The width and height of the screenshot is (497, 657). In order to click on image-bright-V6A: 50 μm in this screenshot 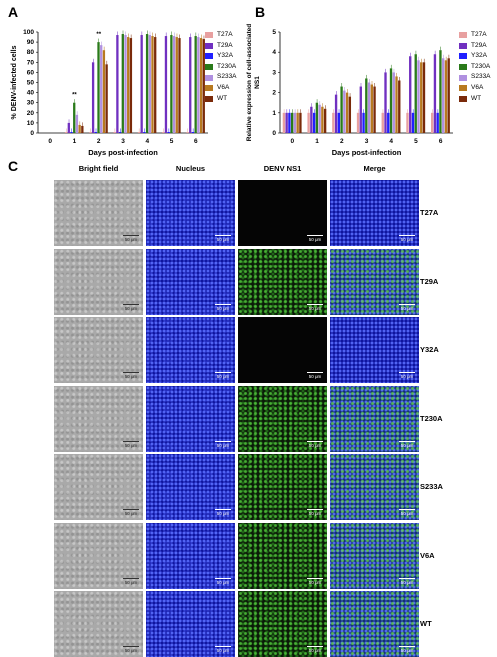, I will do `click(98, 555)`.